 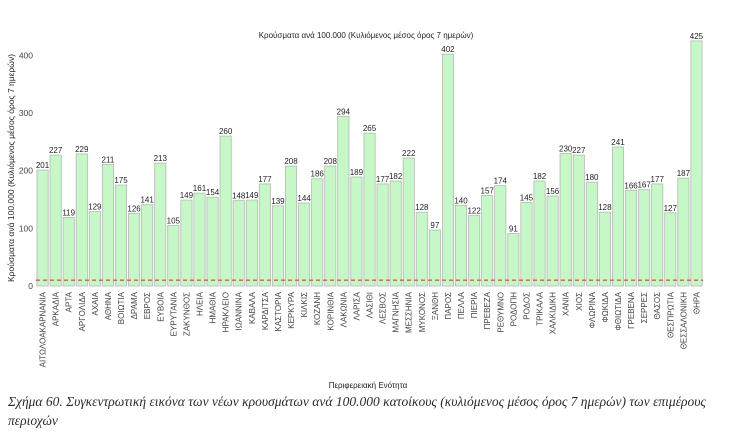 I want to click on bar-ΚΟΡΙΝΘΙΑ, so click(x=330, y=226).